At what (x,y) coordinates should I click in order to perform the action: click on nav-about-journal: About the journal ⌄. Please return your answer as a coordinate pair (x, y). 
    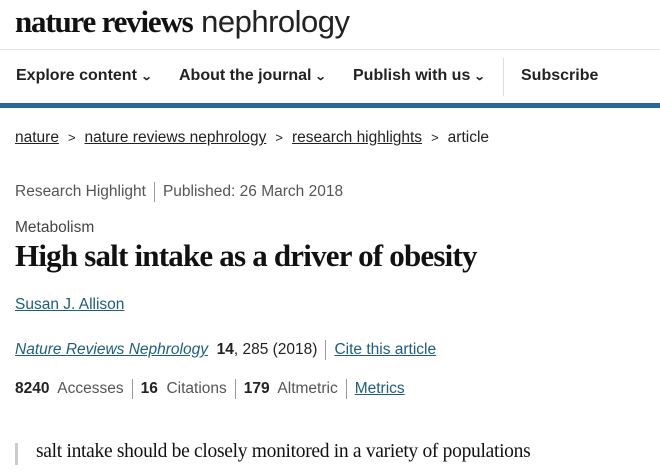
    Looking at the image, I should click on (253, 76).